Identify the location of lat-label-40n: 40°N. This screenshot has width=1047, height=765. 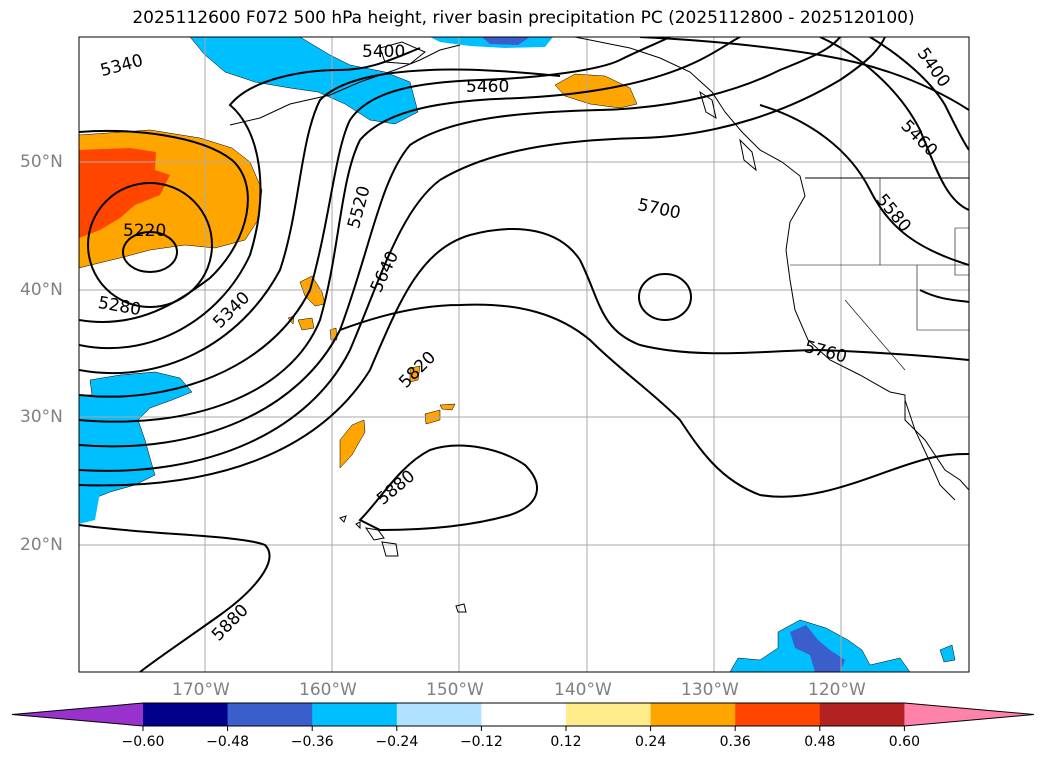
(41, 290).